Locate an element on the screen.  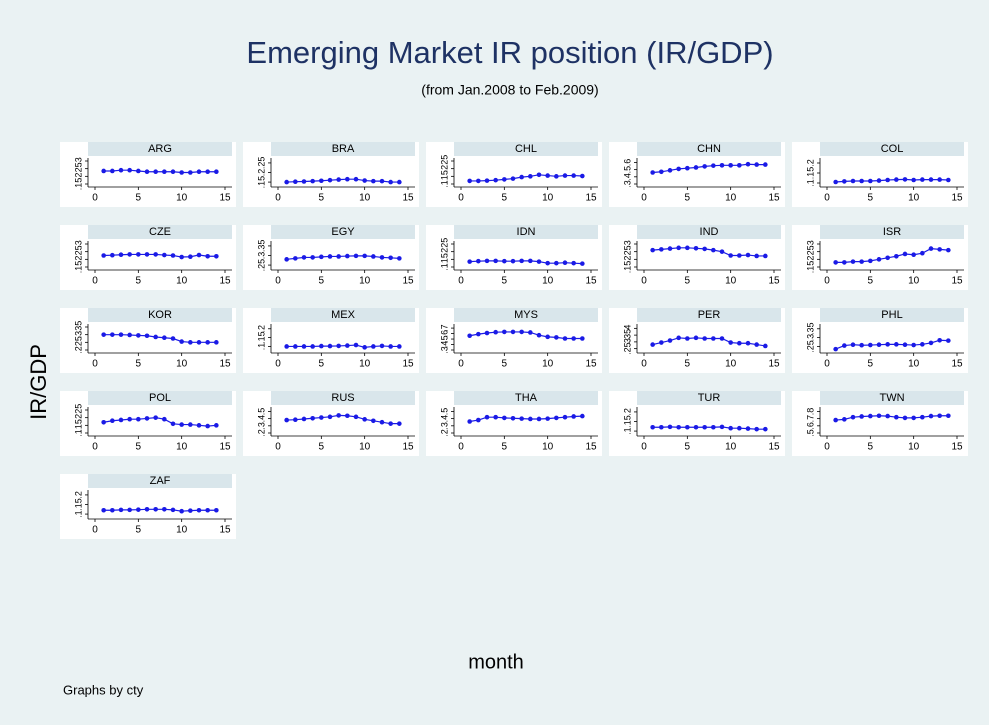
y-tick-label: .6 is located at coordinates (627, 163).